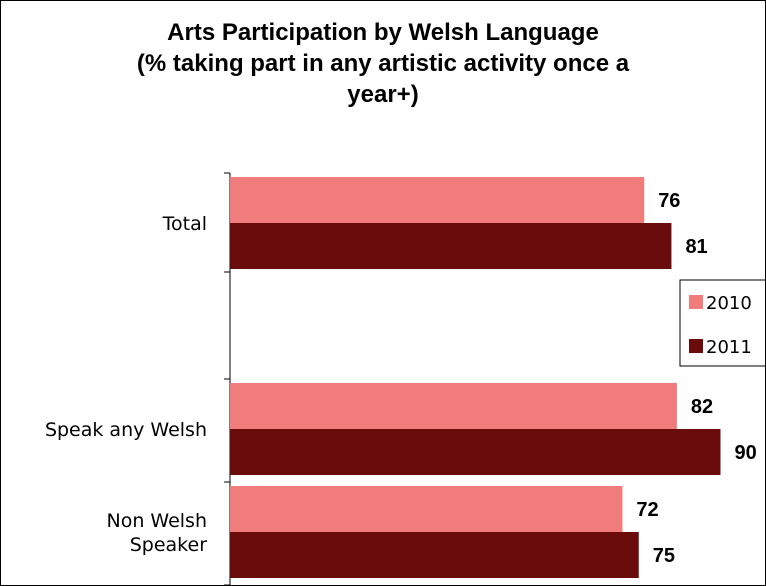 This screenshot has height=586, width=766. Describe the element at coordinates (453, 406) in the screenshot. I see `bar-2010-speak-any-welsh` at that location.